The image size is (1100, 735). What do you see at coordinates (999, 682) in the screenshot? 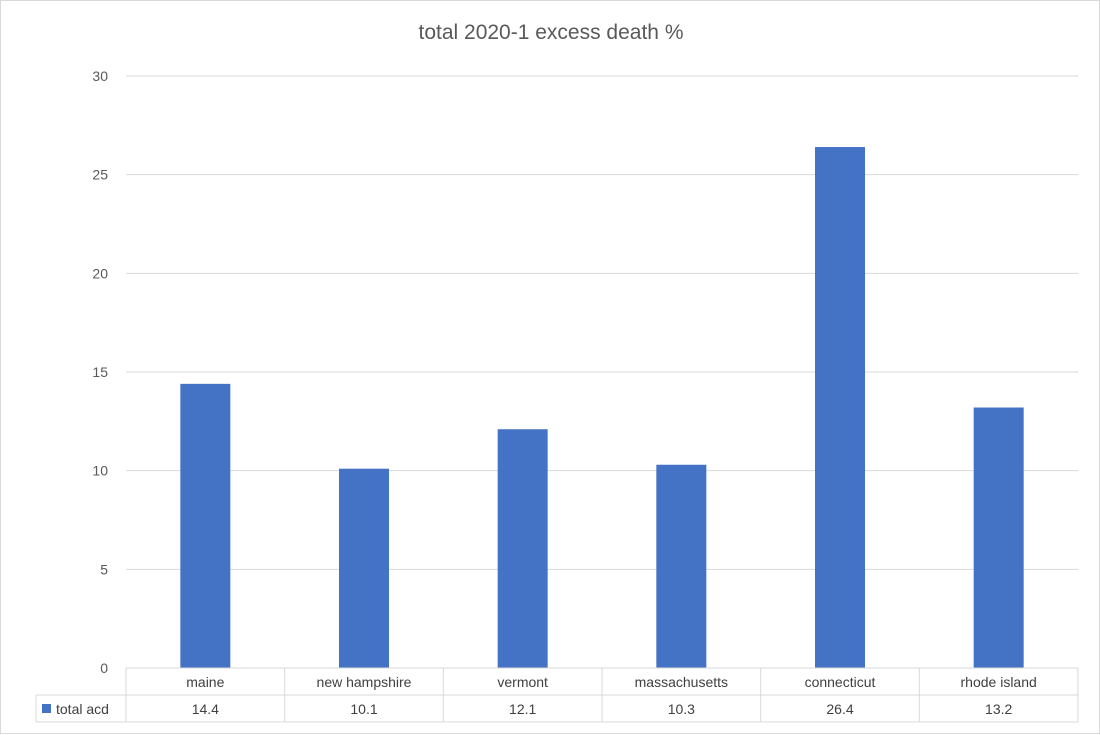
I see `category-label: rhode island` at bounding box center [999, 682].